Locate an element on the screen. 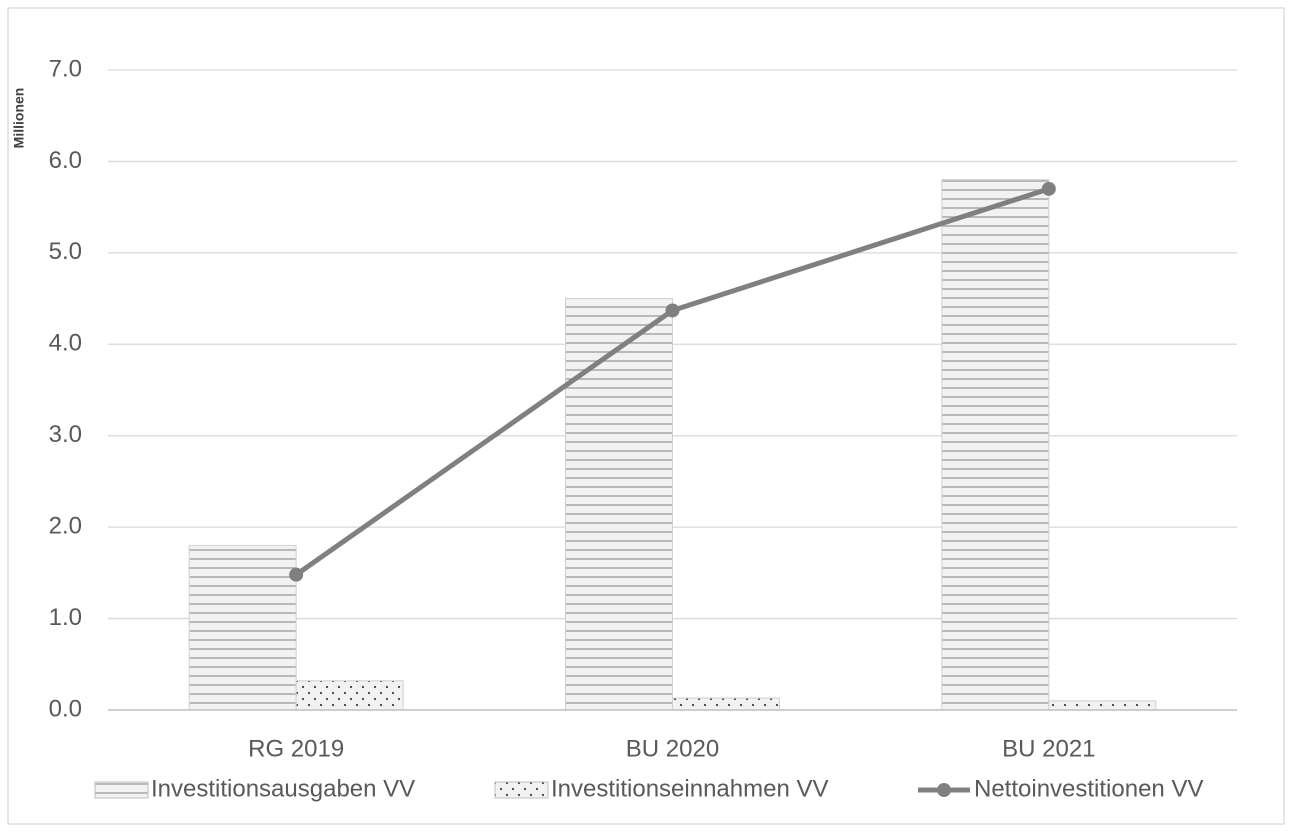  y-axis-label: Millionen is located at coordinates (19, 118).